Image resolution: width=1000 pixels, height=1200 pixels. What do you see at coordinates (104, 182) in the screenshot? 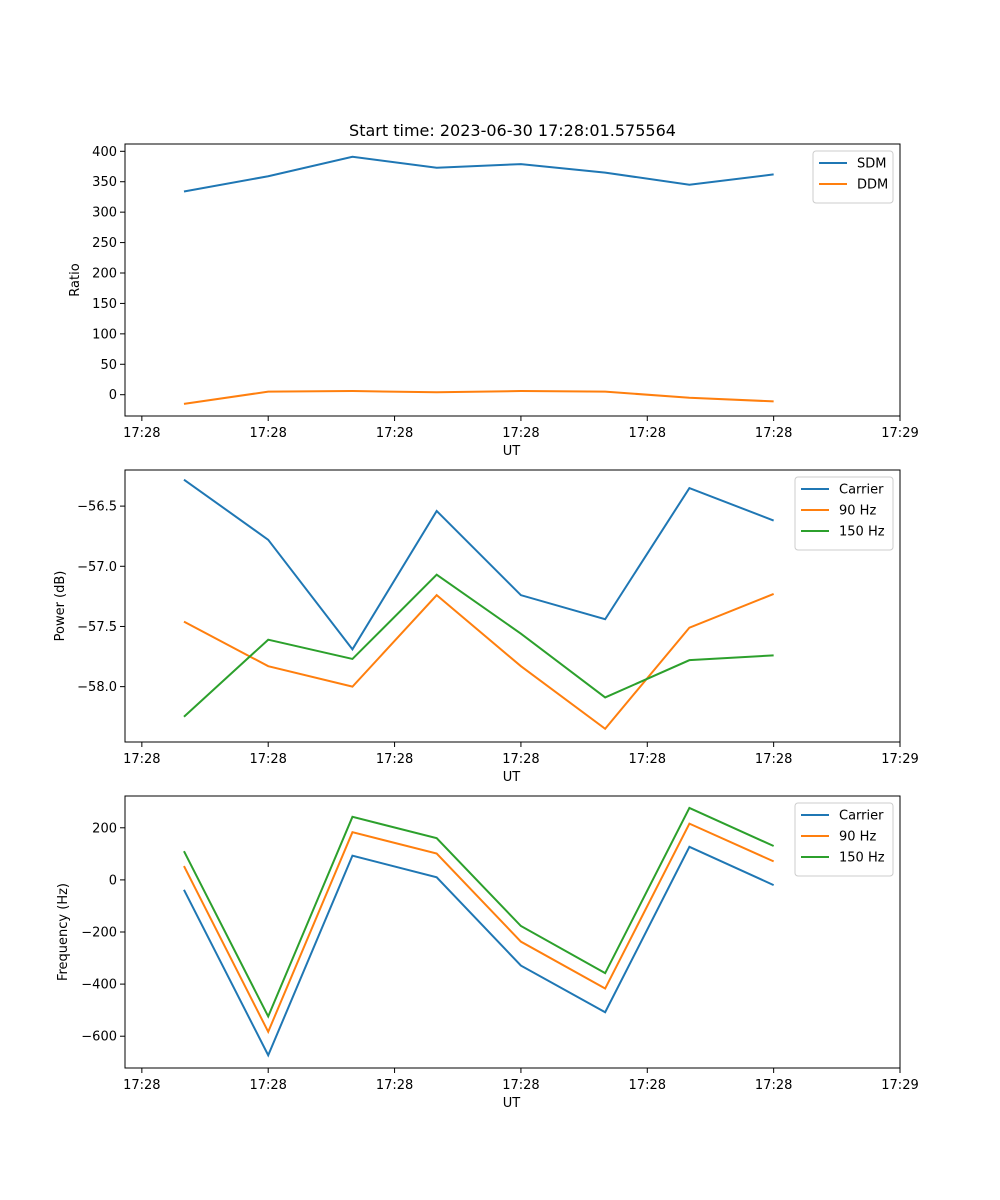
I see `y-tick-label: 350` at bounding box center [104, 182].